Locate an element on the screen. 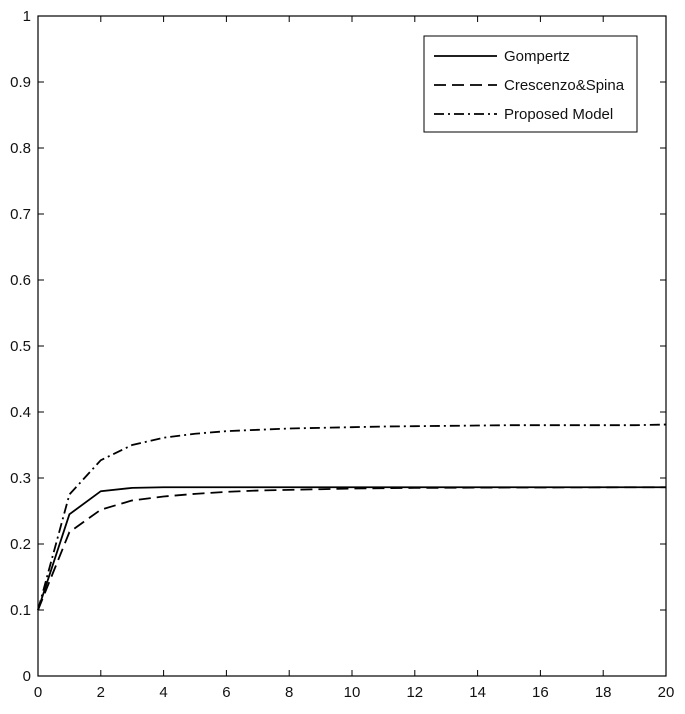 This screenshot has width=685, height=714. y-tick-label: 0 is located at coordinates (27, 676).